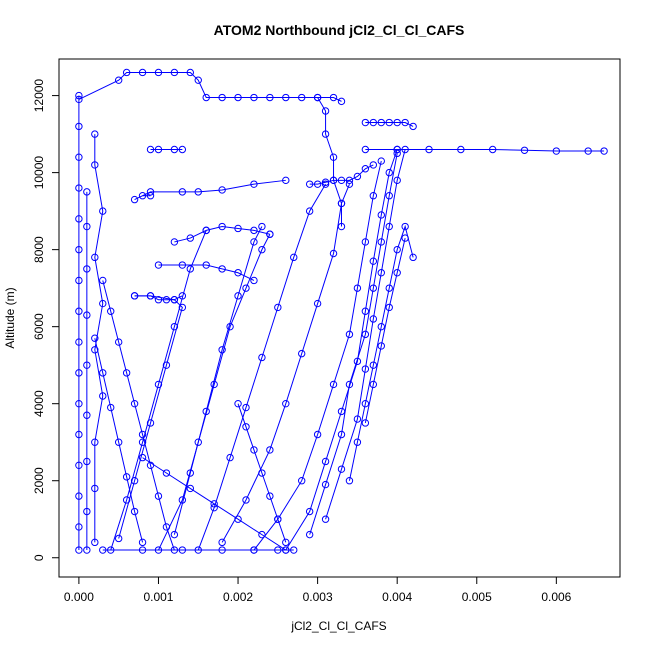 This screenshot has height=650, width=650. Describe the element at coordinates (39, 173) in the screenshot. I see `y-tick-label: 10000` at that location.